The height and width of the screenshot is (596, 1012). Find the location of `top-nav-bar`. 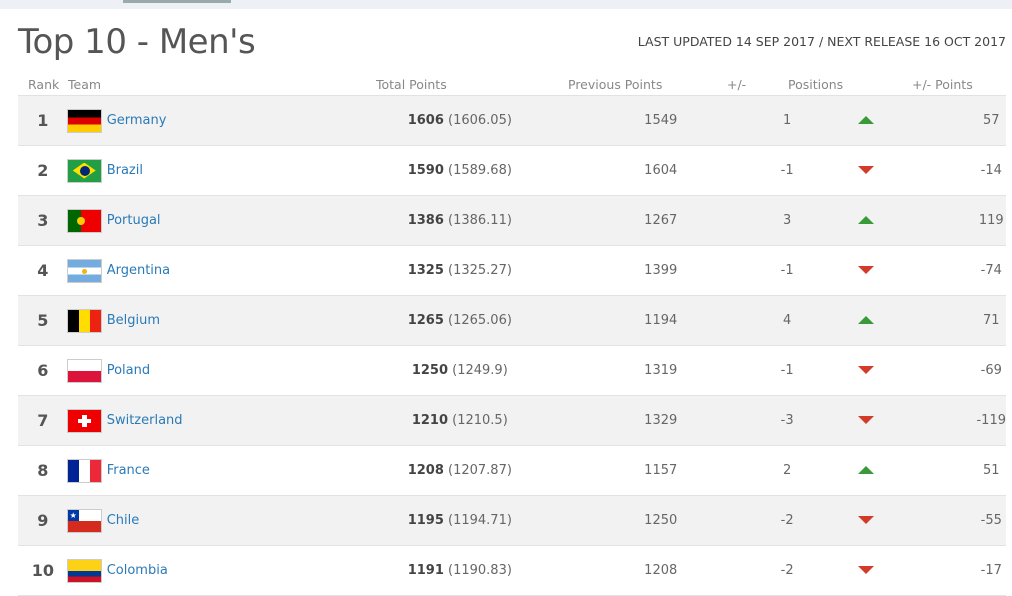

top-nav-bar is located at coordinates (506, 4).